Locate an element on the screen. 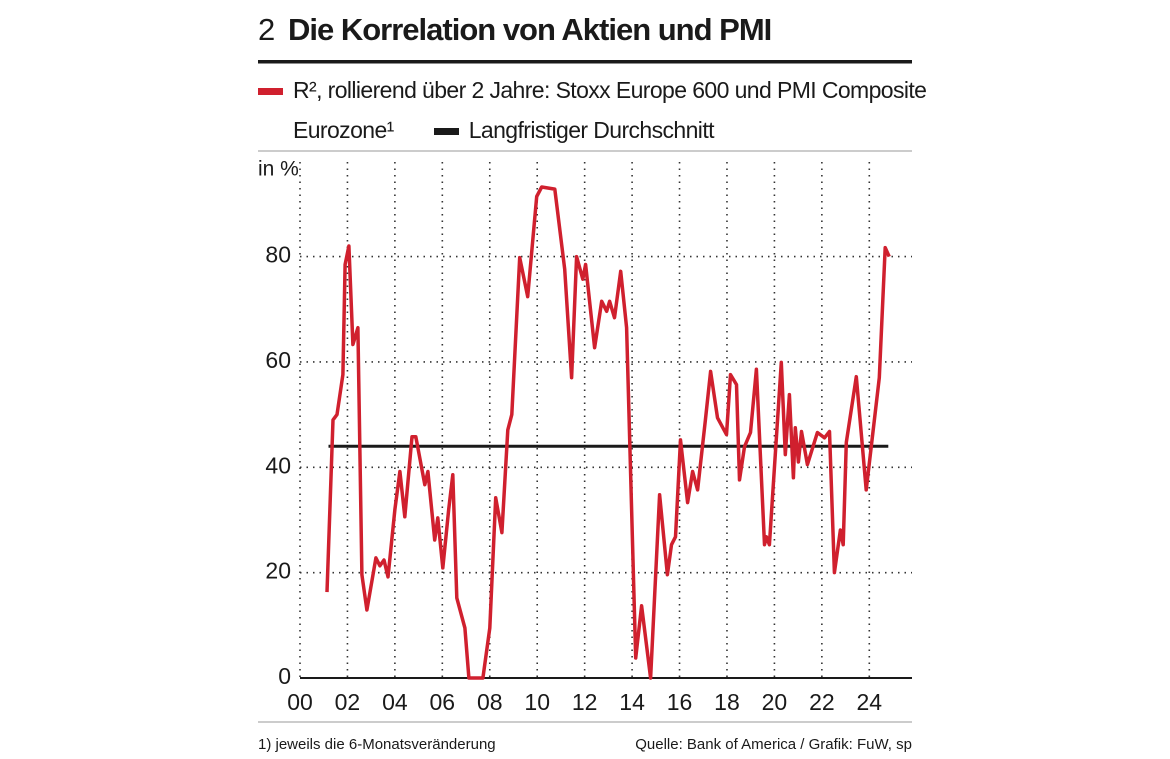  x-tick-label: 08 is located at coordinates (490, 702).